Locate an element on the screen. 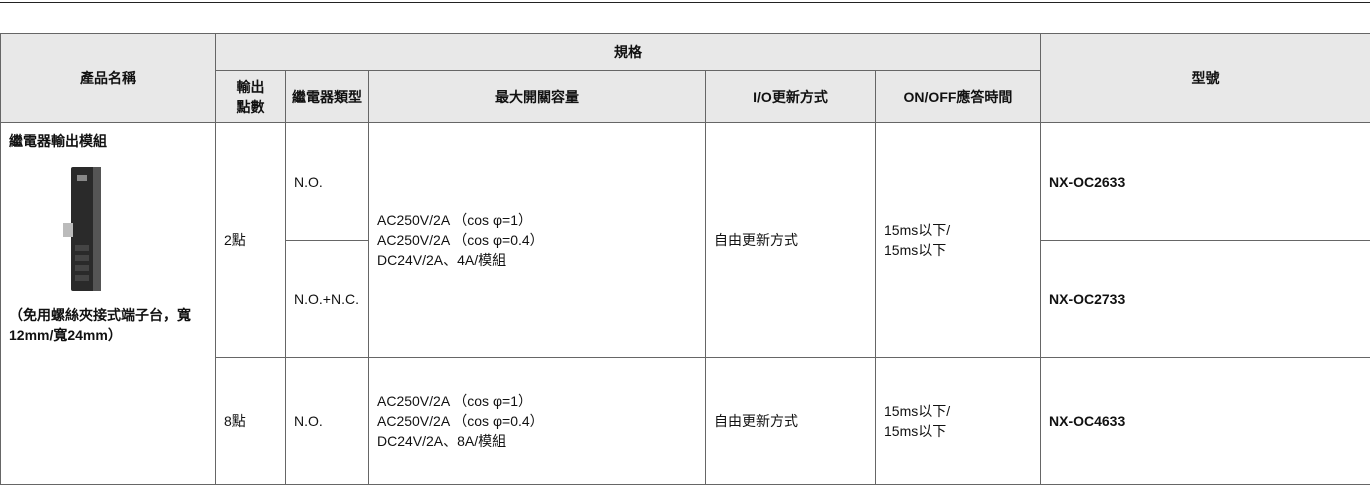  cell: 8點 is located at coordinates (251, 421).